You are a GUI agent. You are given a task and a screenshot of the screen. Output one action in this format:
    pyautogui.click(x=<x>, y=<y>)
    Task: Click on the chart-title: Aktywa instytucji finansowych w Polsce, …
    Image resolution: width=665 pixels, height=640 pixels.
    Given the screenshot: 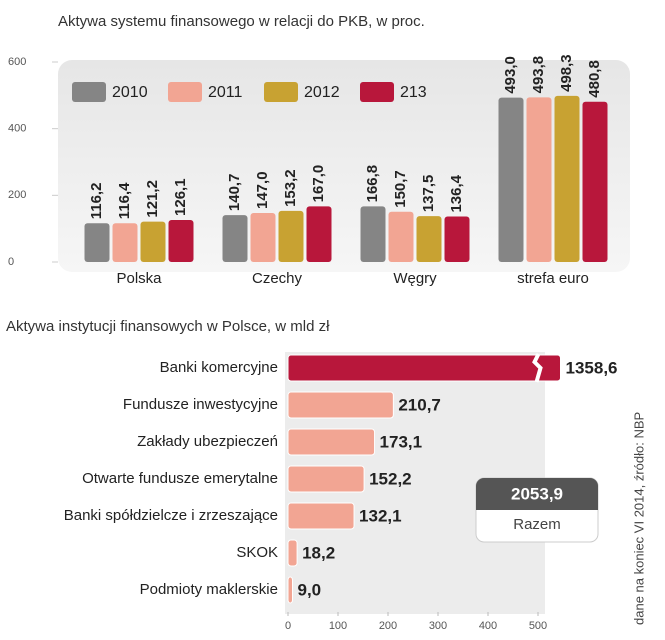 What is the action you would take?
    pyautogui.click(x=168, y=326)
    